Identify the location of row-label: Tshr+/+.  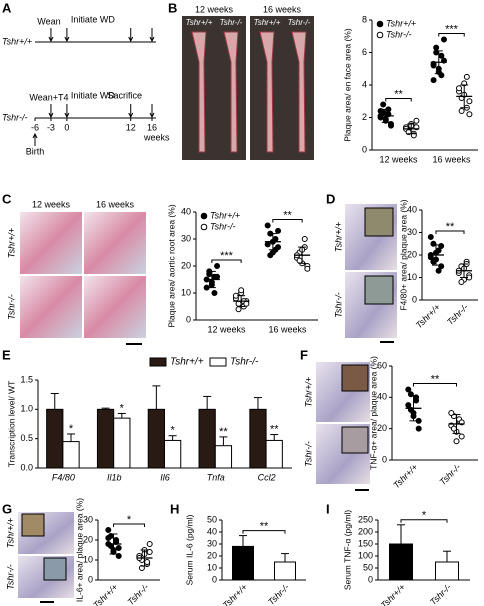
(11, 243).